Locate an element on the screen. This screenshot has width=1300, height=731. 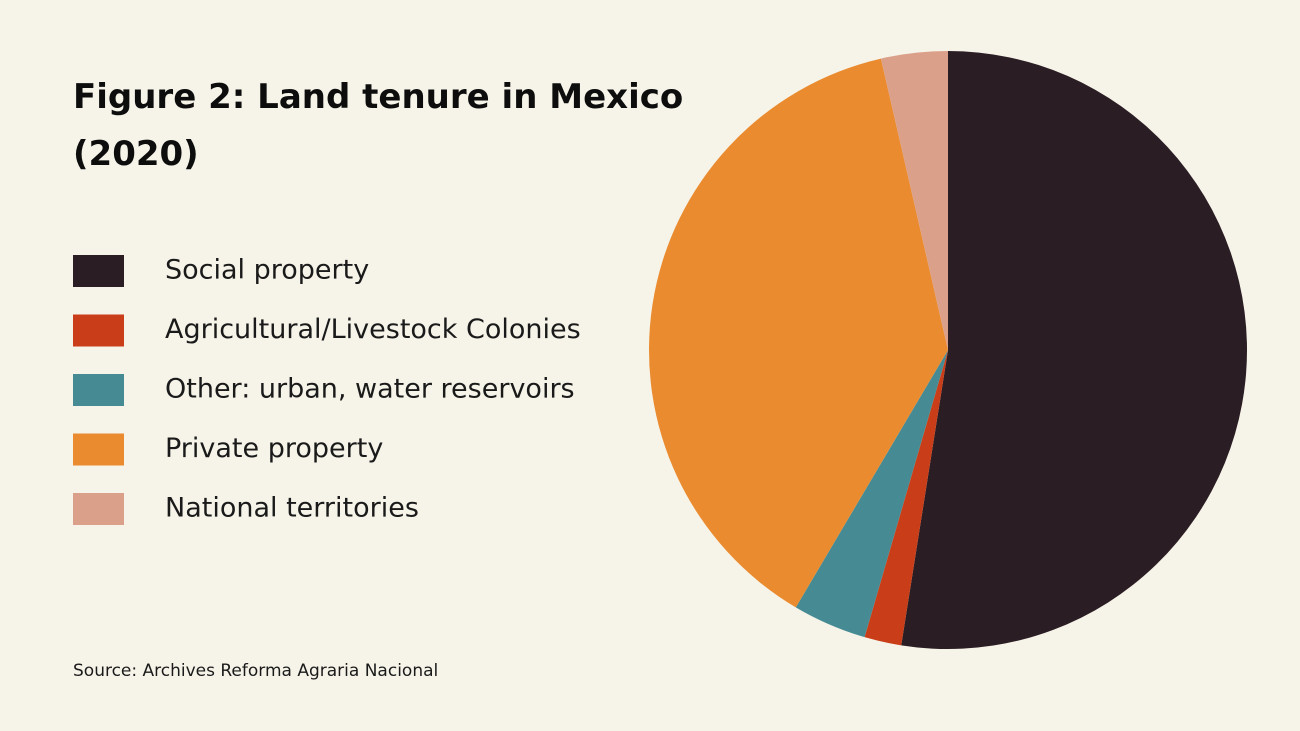
legend-label: Other: urban, water reservoirs is located at coordinates (370, 389).